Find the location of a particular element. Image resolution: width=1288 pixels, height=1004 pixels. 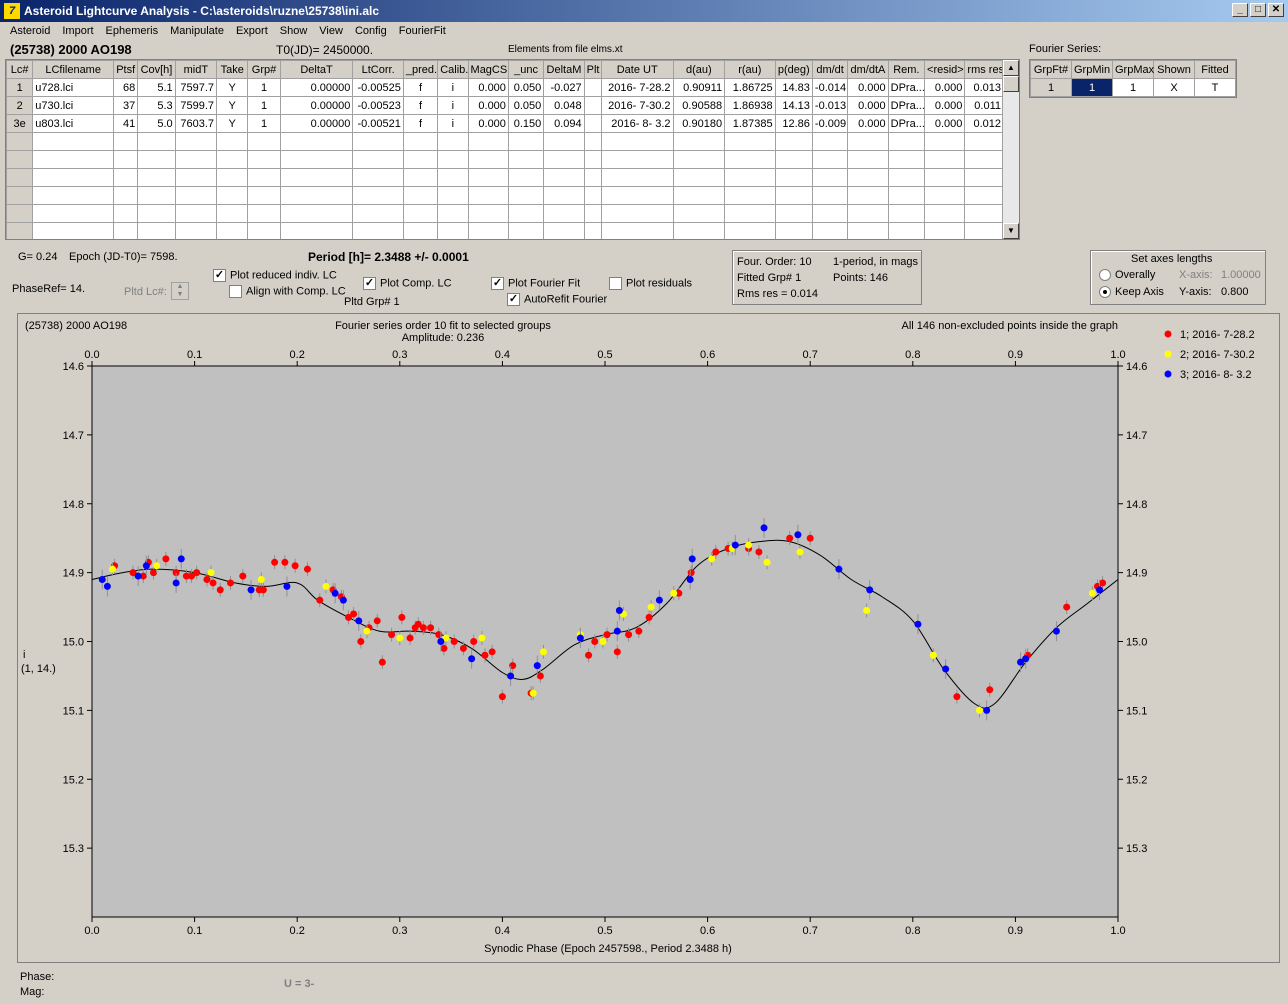

table-col-11: MagCS is located at coordinates (488, 69).